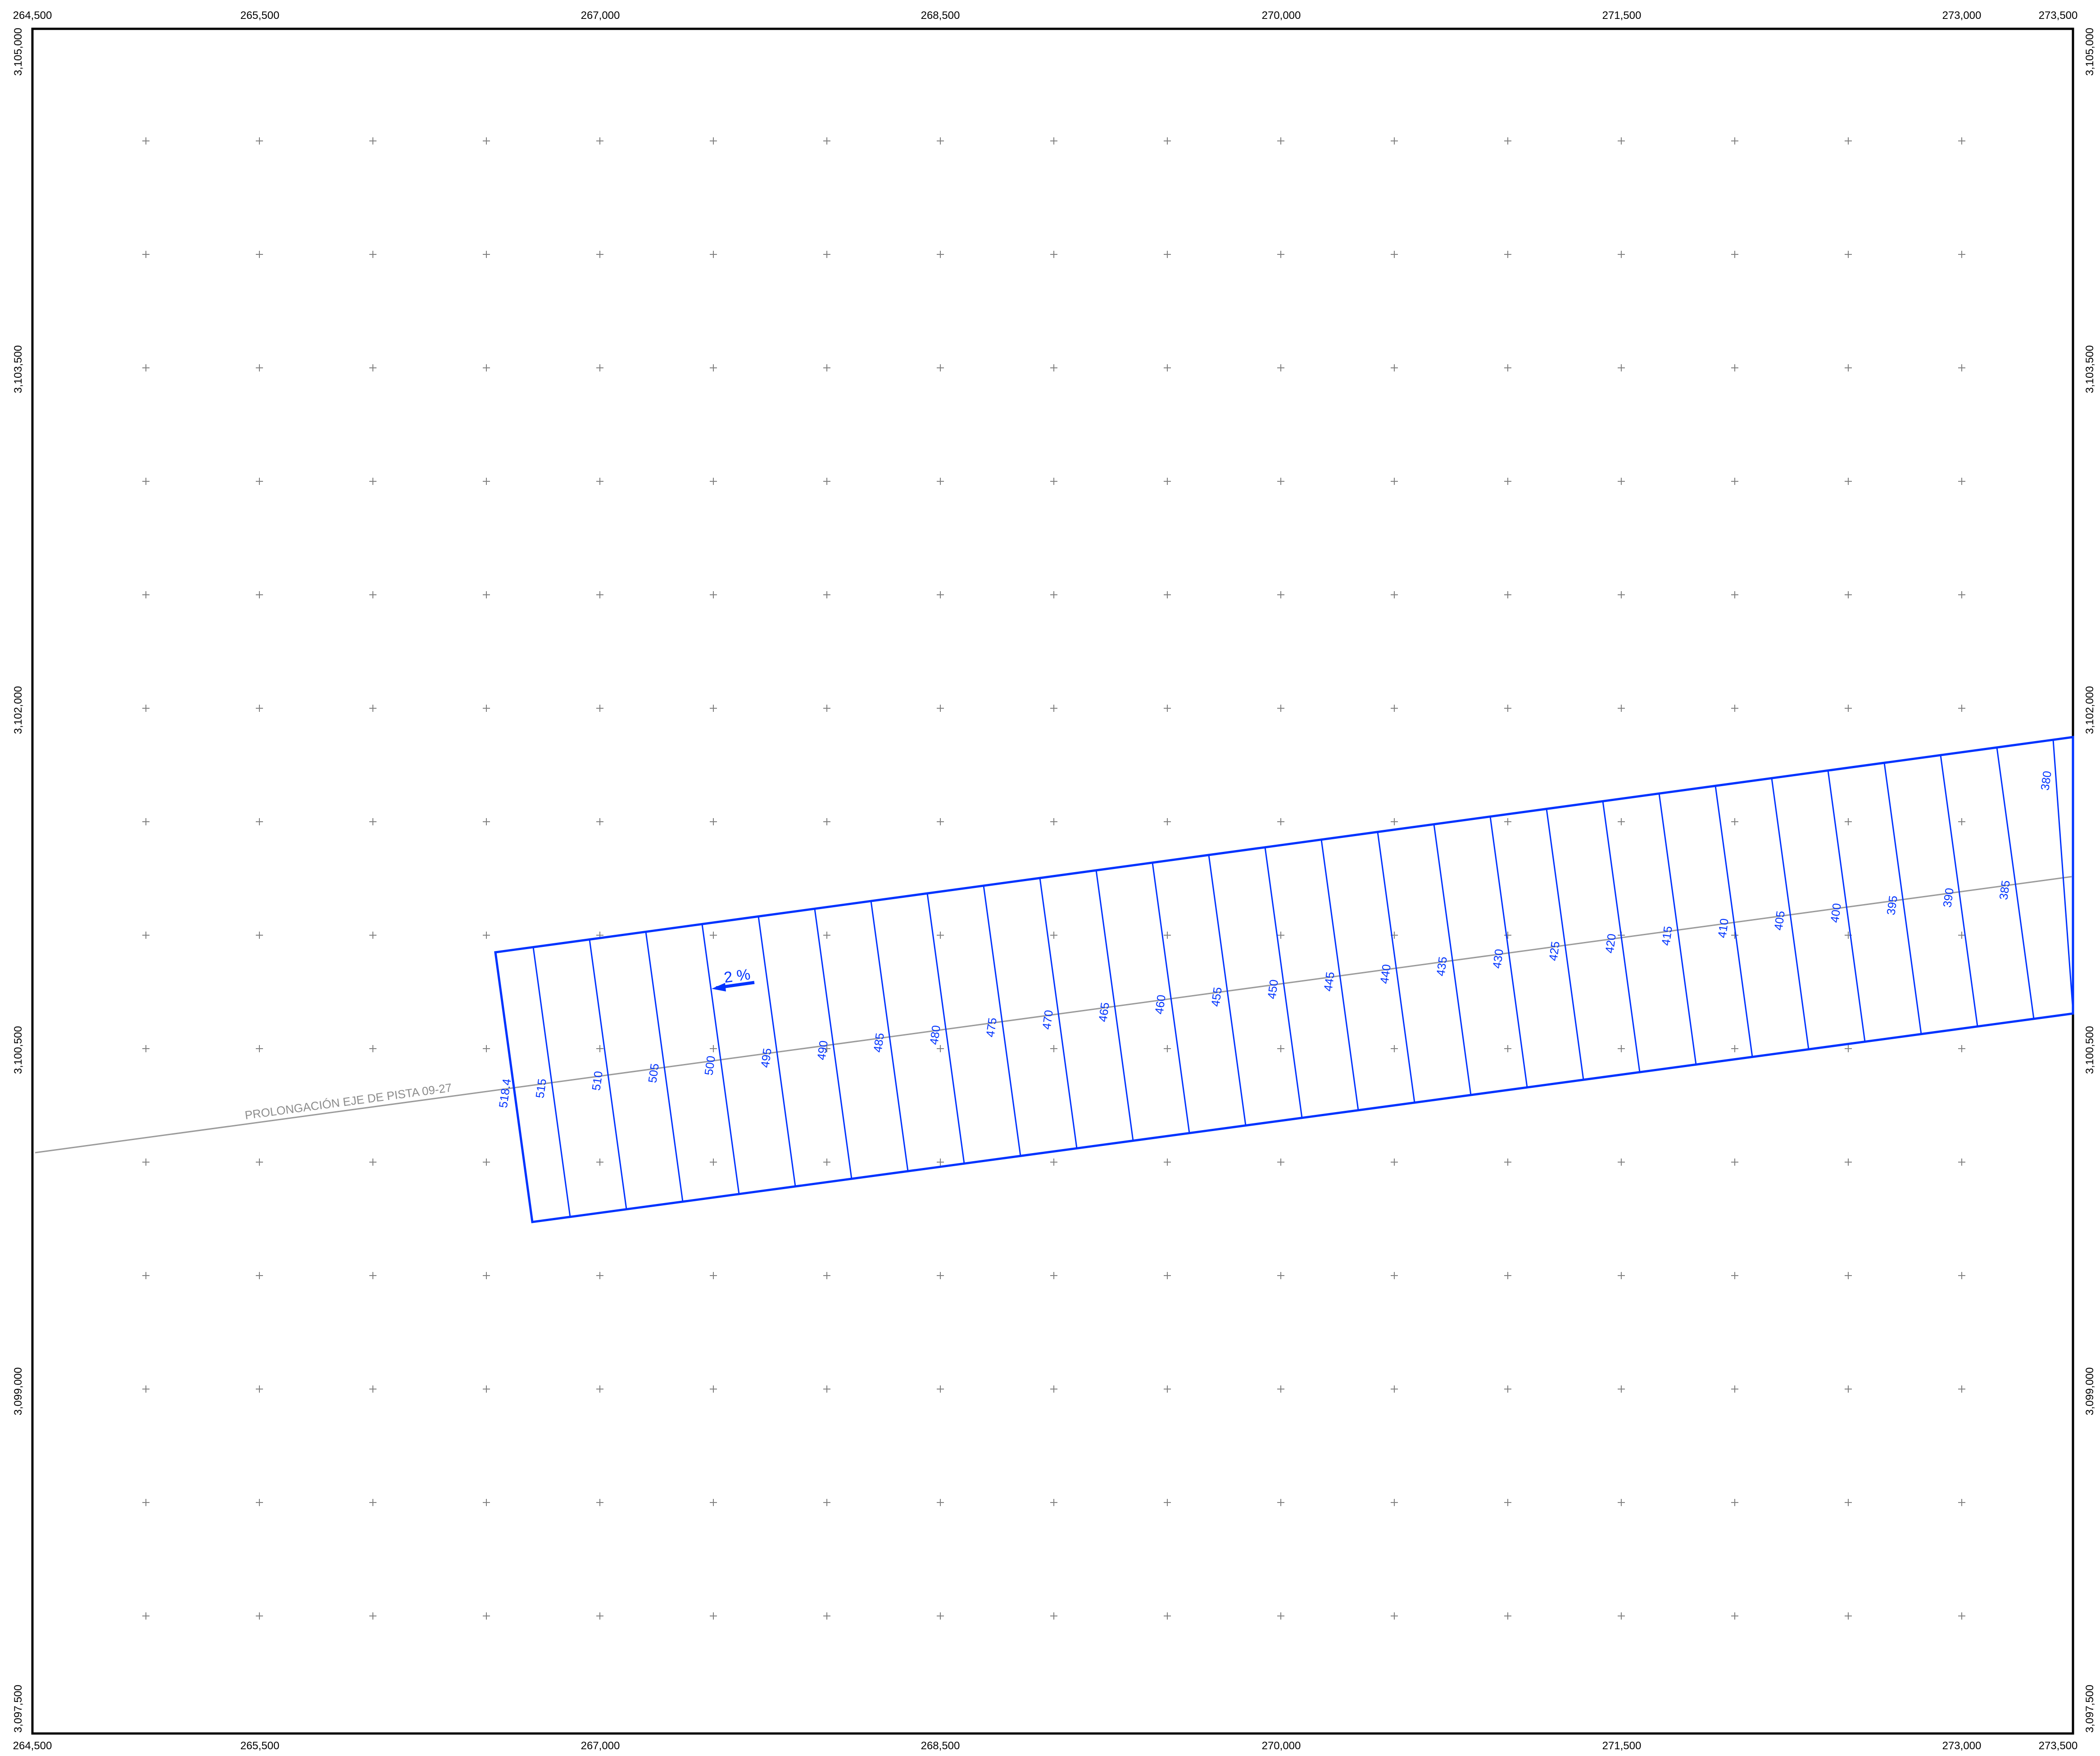 This screenshot has width=2100, height=1756. Describe the element at coordinates (32, 16) in the screenshot. I see `x-label-top: 264,500` at that location.